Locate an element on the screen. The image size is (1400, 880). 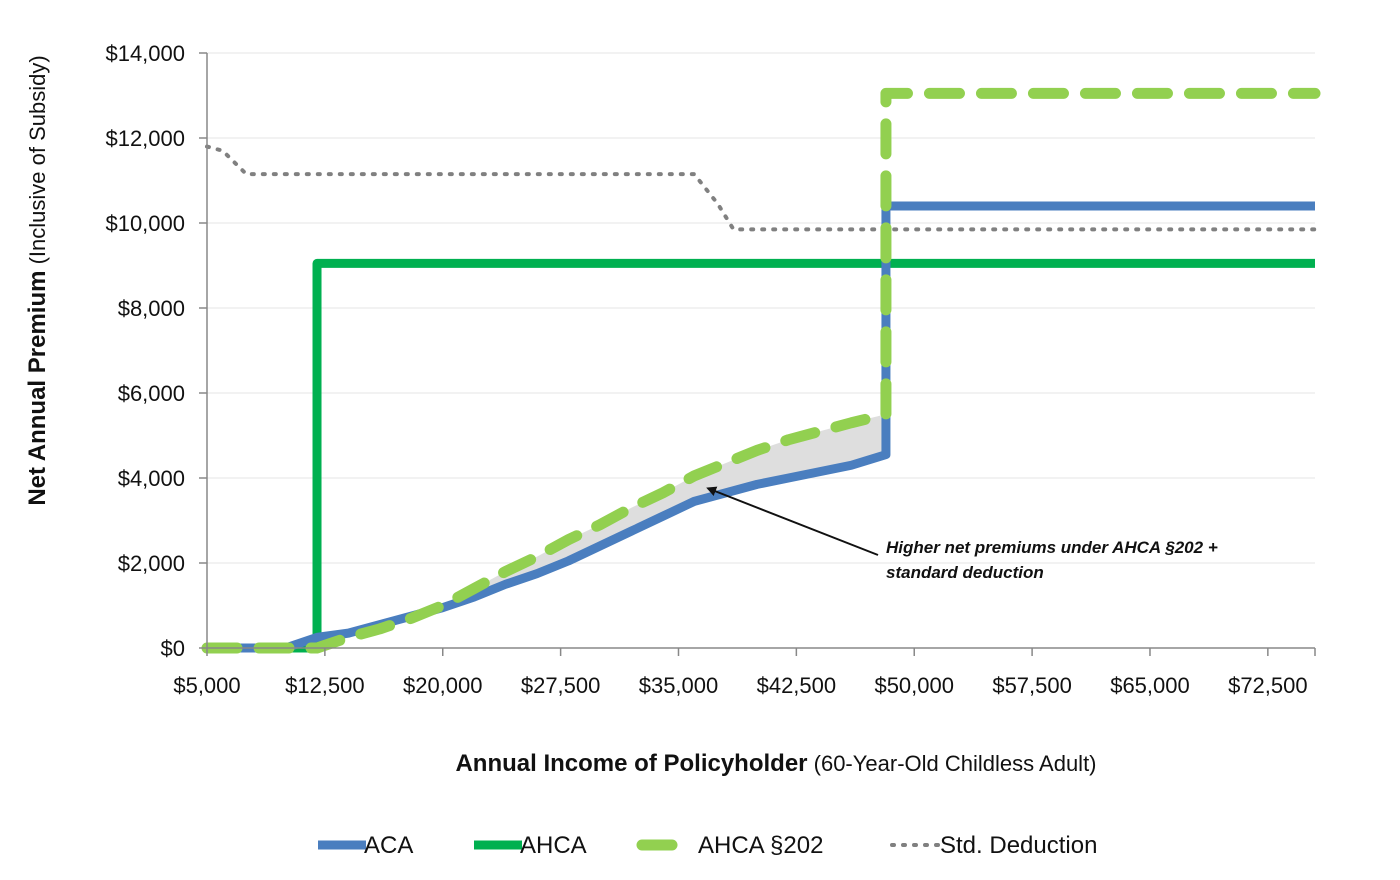
y-tick-label-3: $6,000 is located at coordinates (151, 393).